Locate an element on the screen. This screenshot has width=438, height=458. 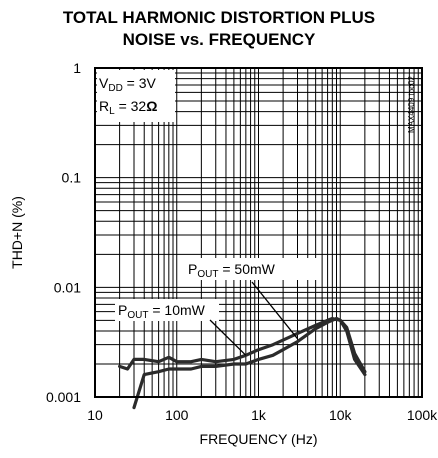
y-tick-label: 0.001 is located at coordinates (63, 397).